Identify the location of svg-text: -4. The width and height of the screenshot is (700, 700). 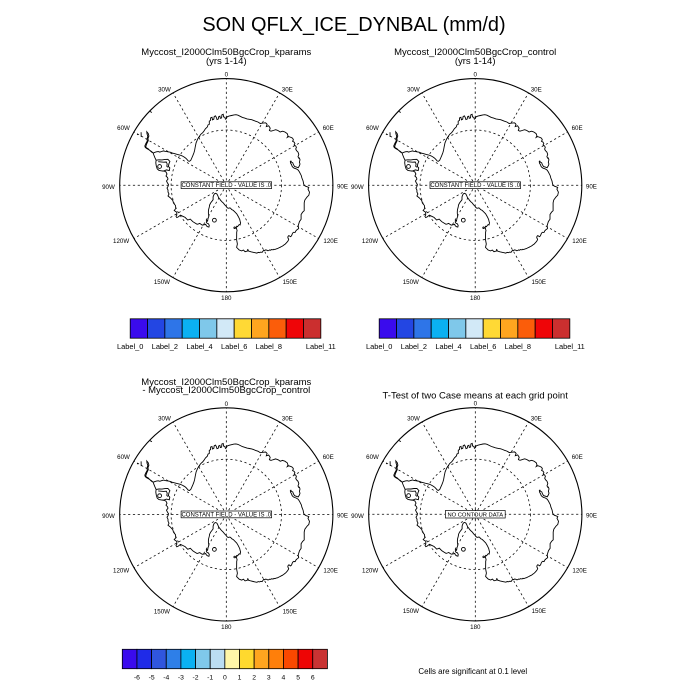
(166, 677).